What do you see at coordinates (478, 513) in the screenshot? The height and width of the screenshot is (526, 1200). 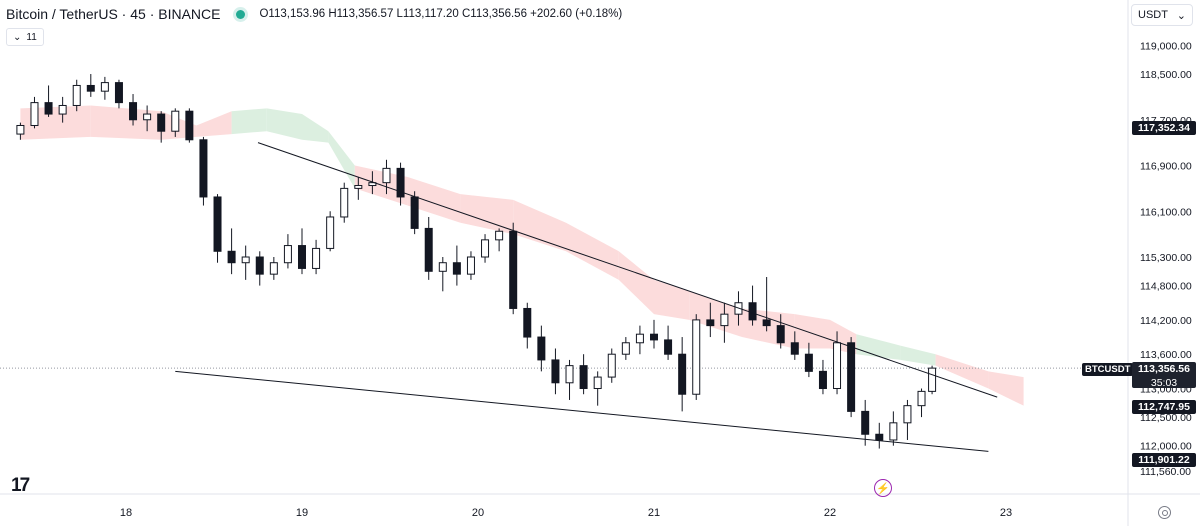 I see `time-axis-label: 20` at bounding box center [478, 513].